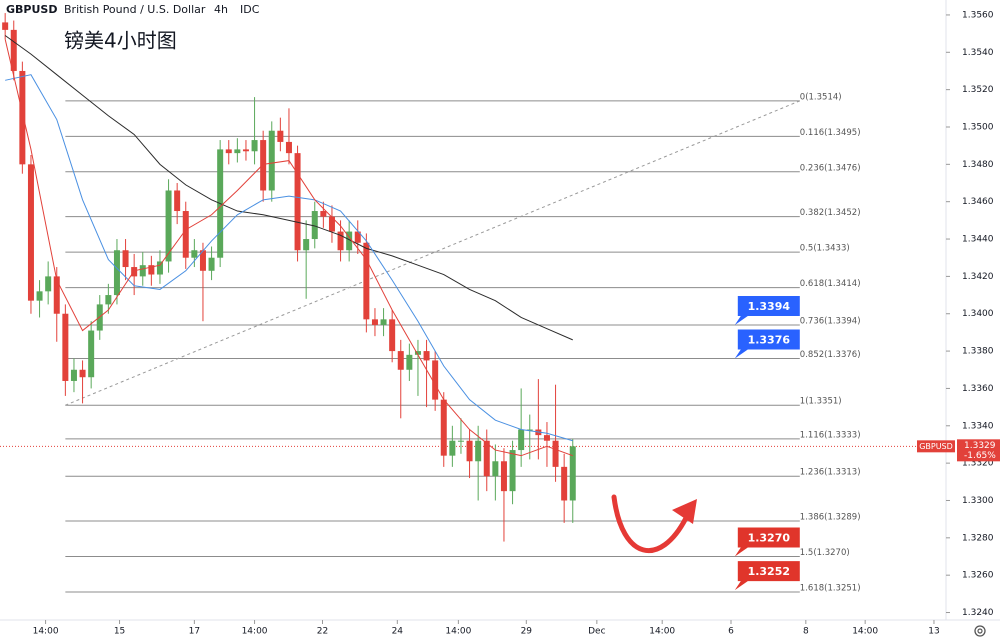  Describe the element at coordinates (821, 402) in the screenshot. I see `fib-label: 1(1.3351)` at that location.